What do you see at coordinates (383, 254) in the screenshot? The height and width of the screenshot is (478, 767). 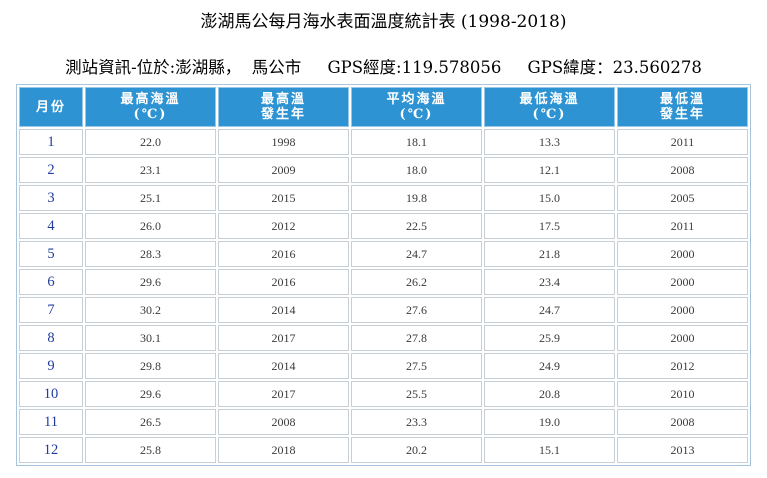 I see `table-row: 5 28.3 2016 24.7 21.8 2000` at bounding box center [383, 254].